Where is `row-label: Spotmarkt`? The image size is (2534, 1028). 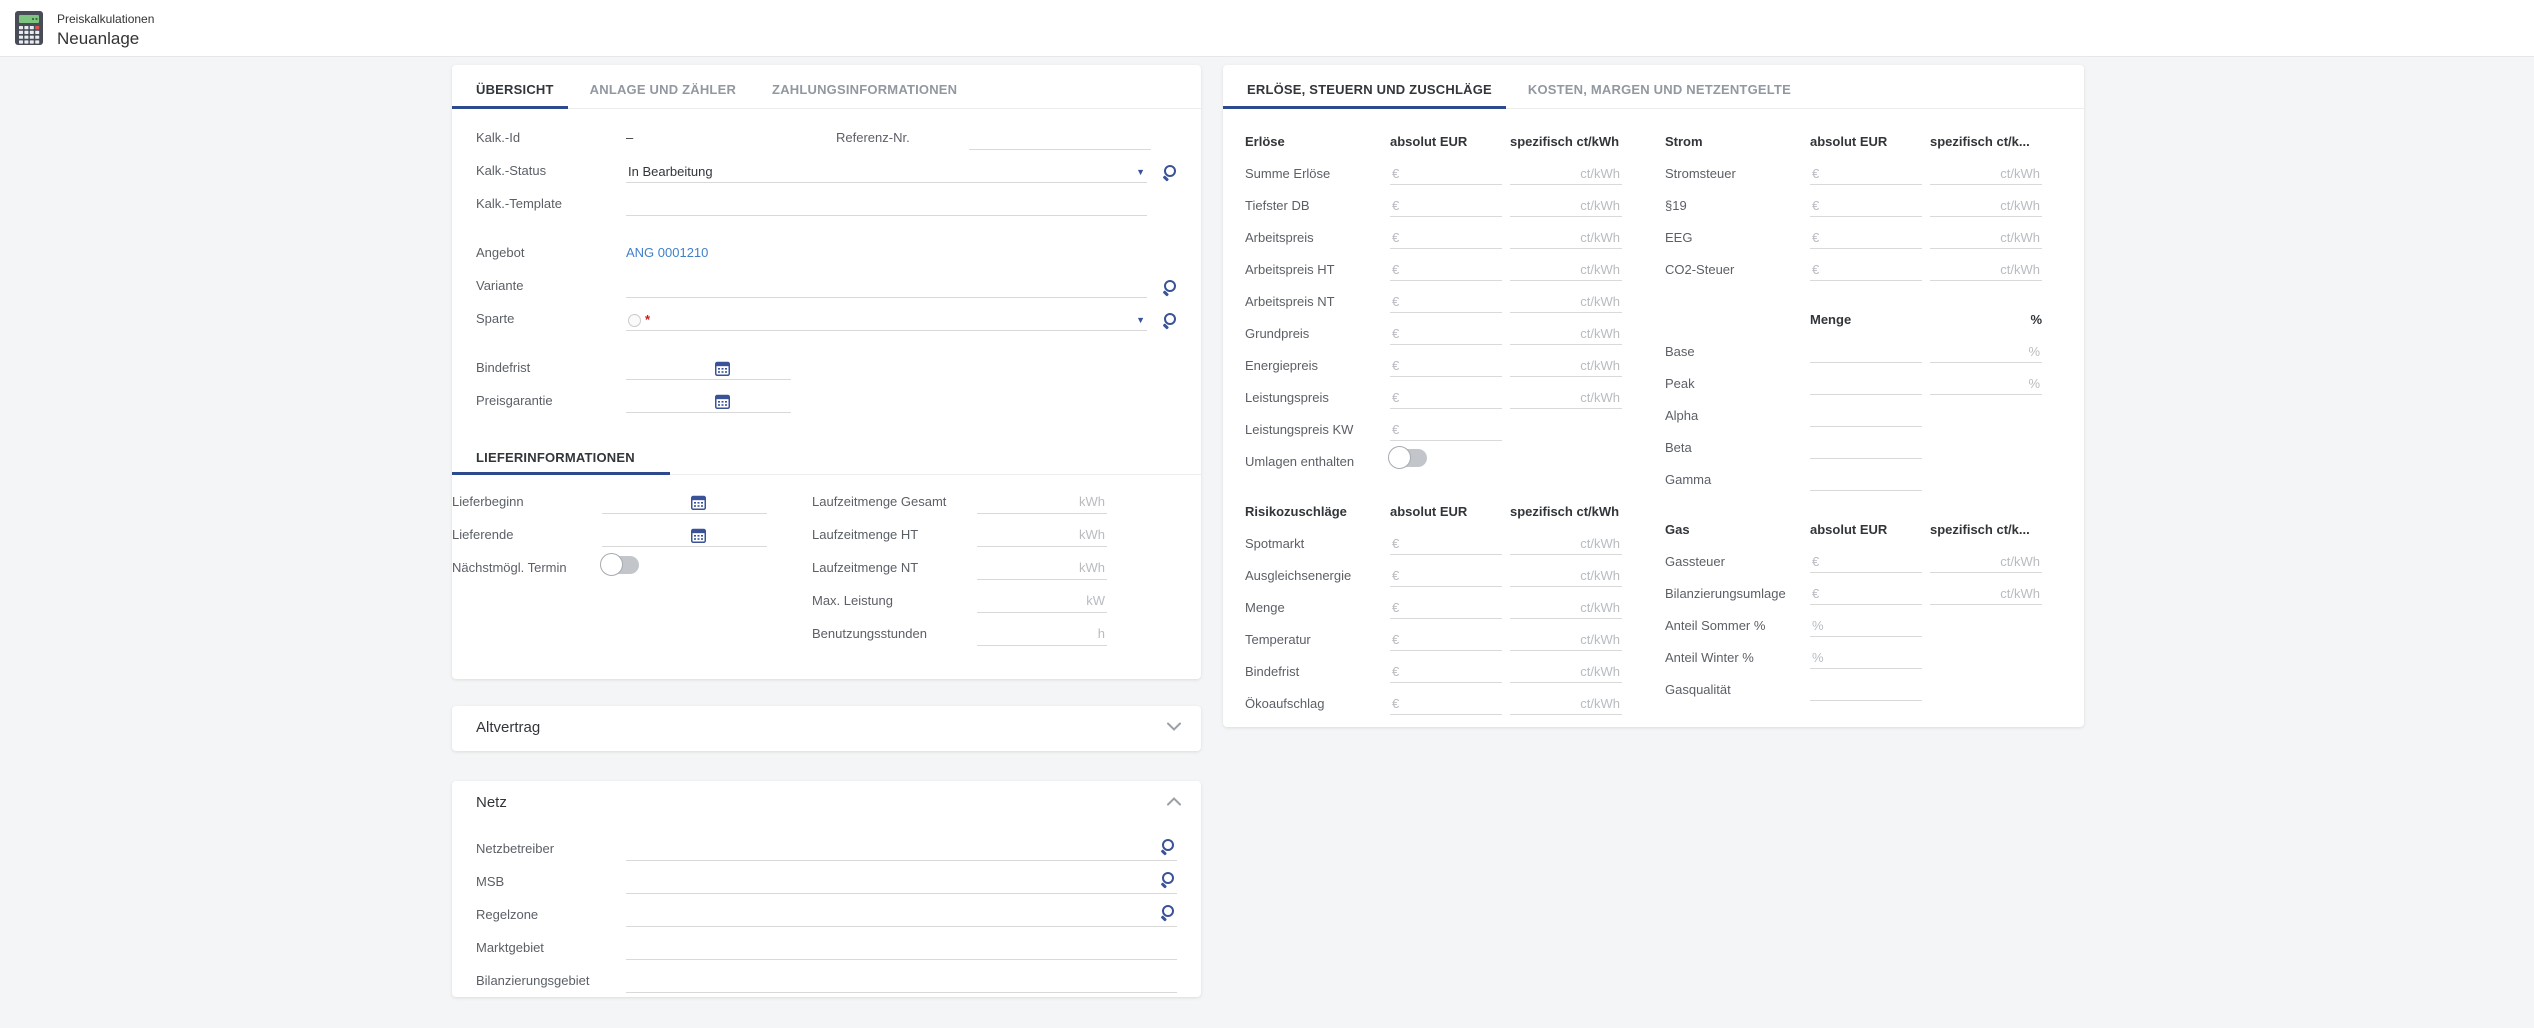 row-label: Spotmarkt is located at coordinates (1275, 543).